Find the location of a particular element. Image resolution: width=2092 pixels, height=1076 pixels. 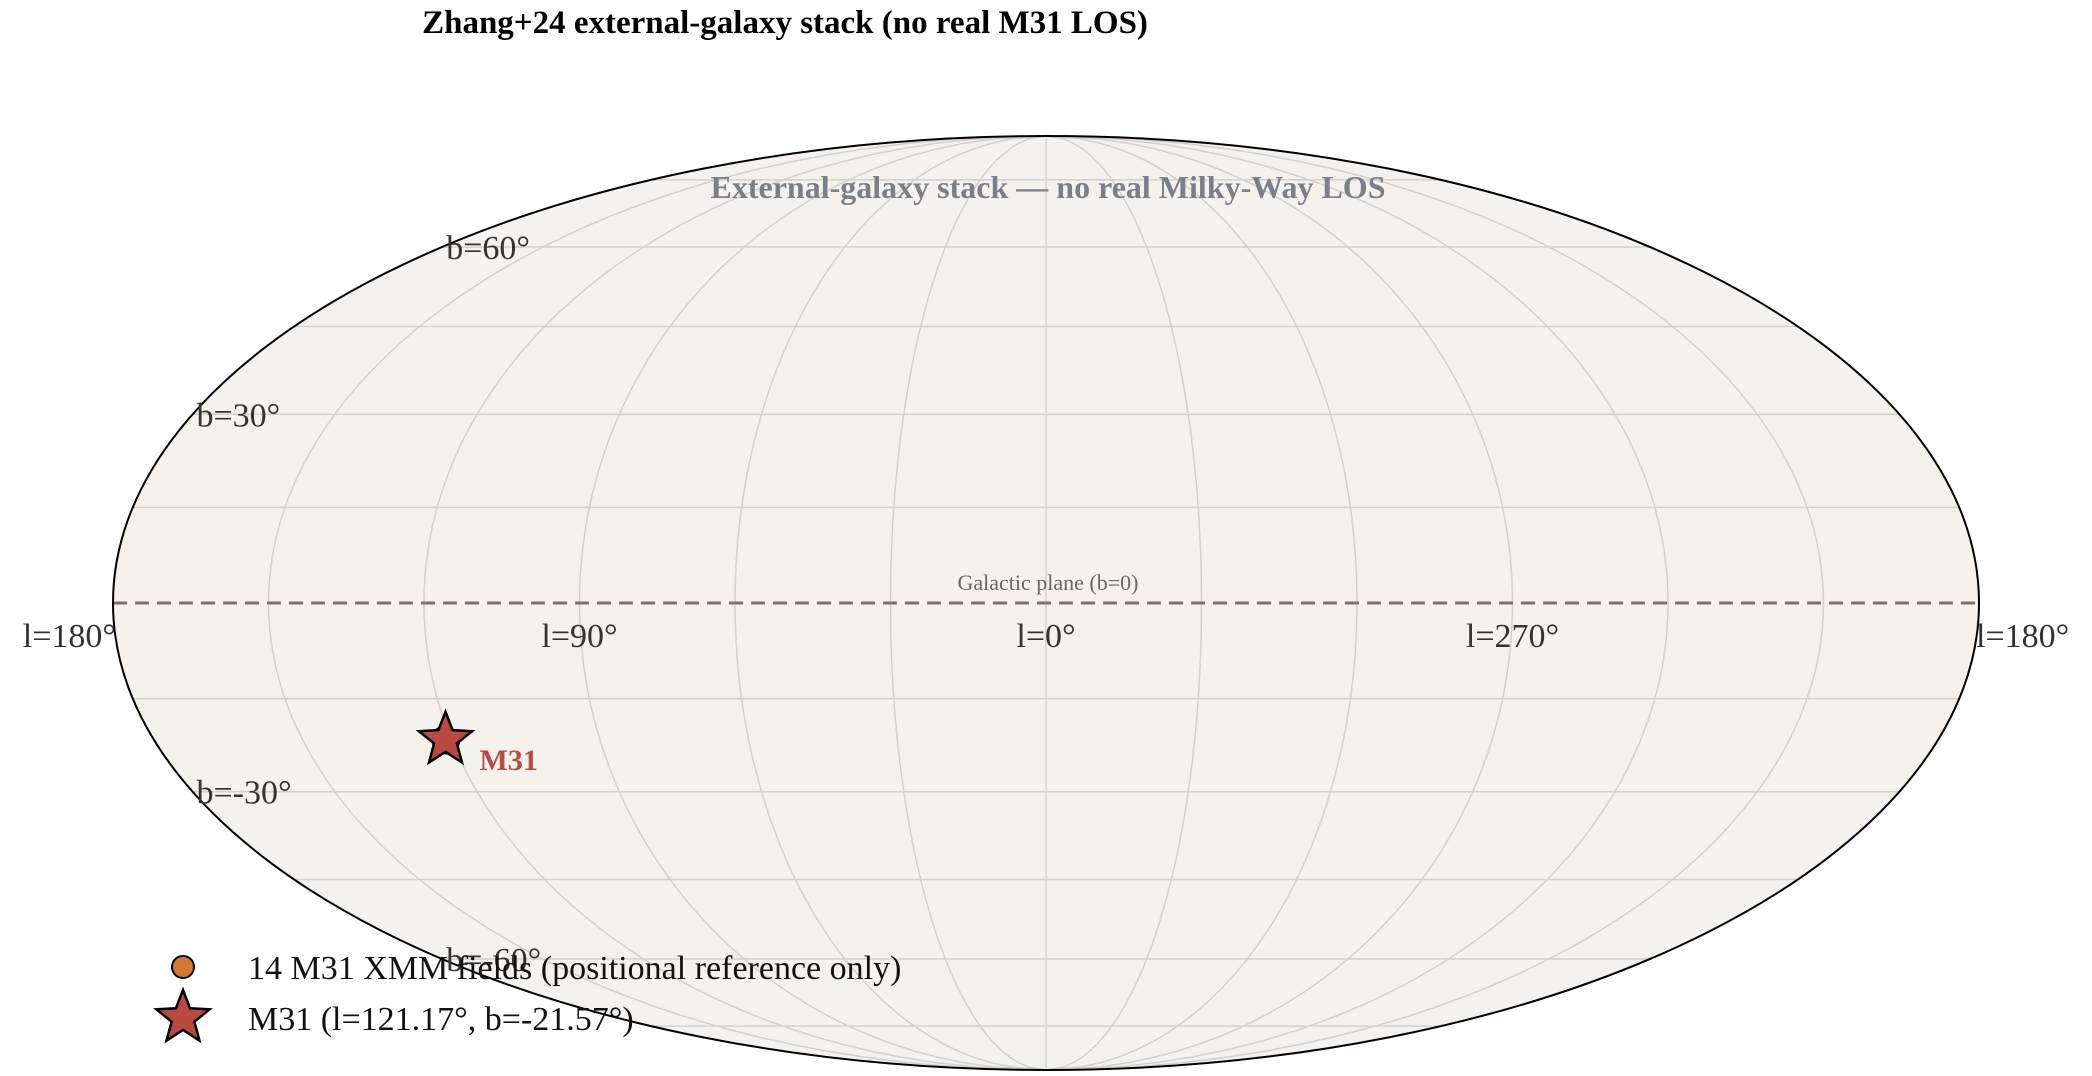

latitude-tick-label: b=-60° is located at coordinates (493, 960).